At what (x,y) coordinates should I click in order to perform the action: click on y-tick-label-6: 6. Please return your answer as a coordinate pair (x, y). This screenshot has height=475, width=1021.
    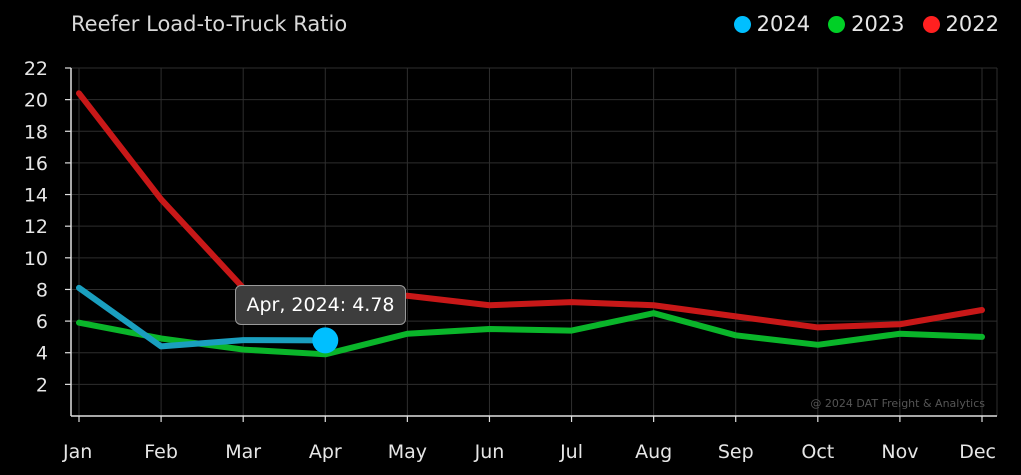
    Looking at the image, I should click on (42, 322).